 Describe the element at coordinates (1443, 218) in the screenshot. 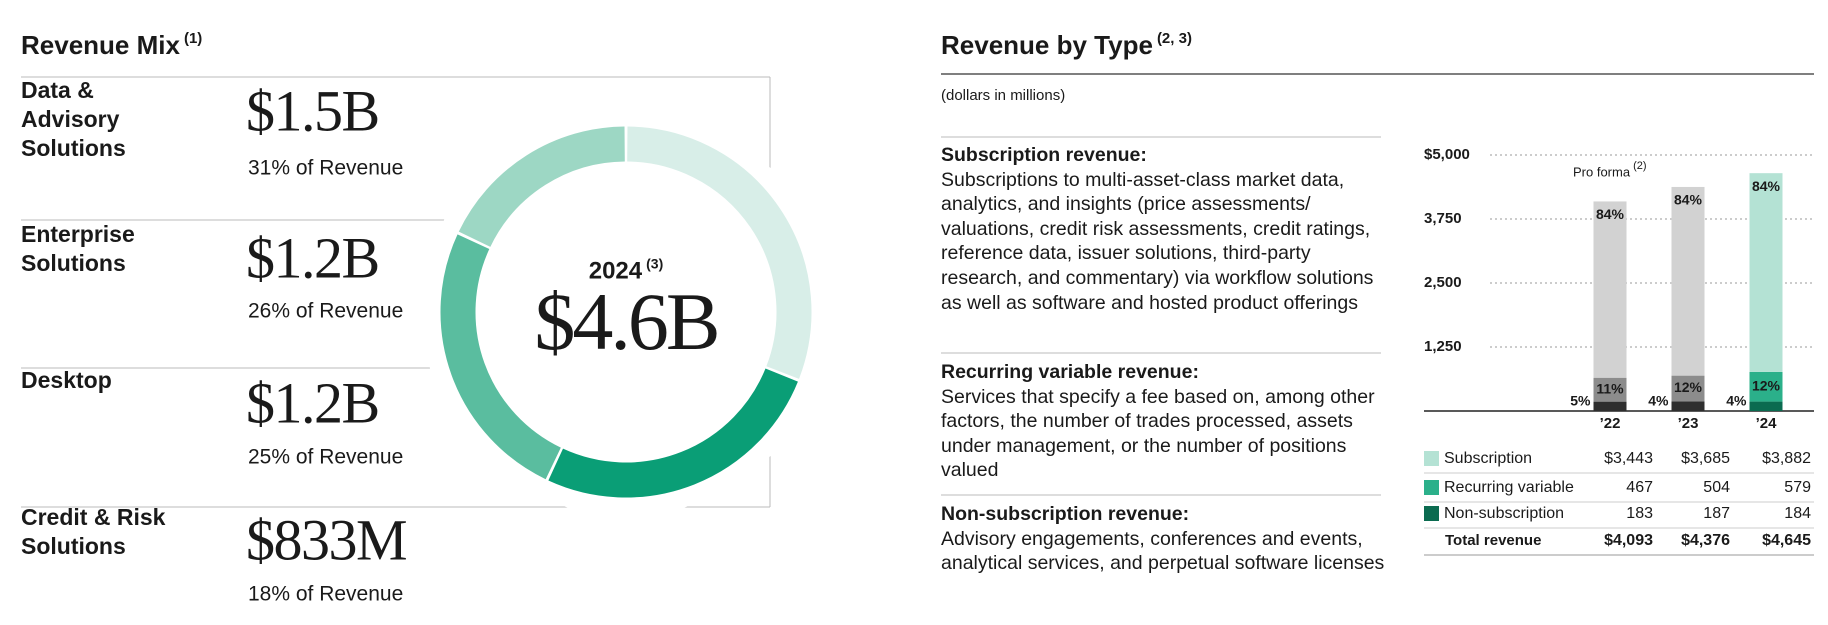

I see `y-tick-label: 3,750` at that location.